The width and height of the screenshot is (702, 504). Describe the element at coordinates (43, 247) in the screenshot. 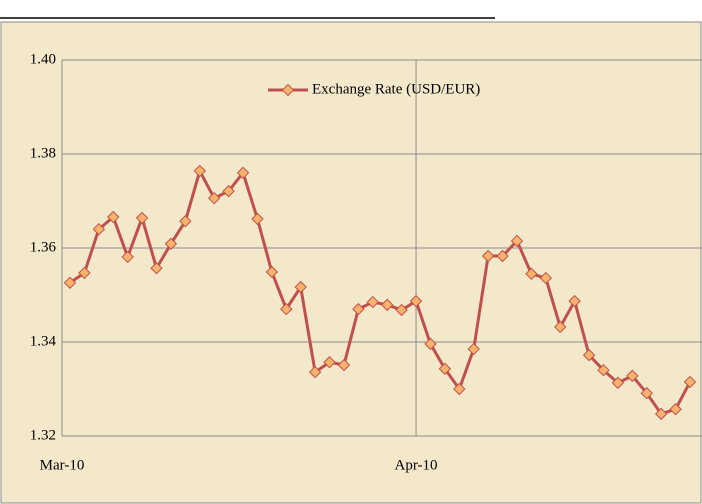

I see `y-tick-label: 1.36` at that location.